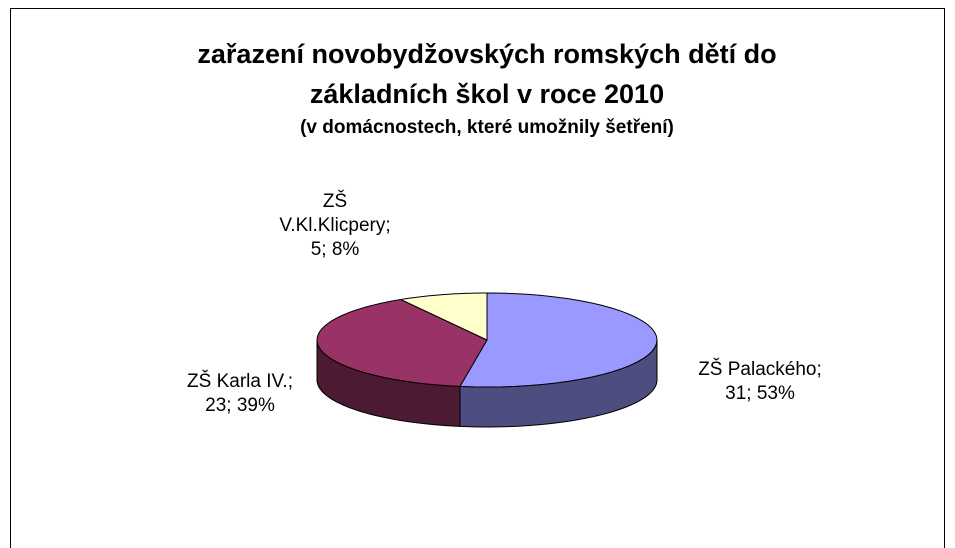 The height and width of the screenshot is (548, 955). Describe the element at coordinates (760, 369) in the screenshot. I see `data-label-category: ZŠ Palackého;` at that location.